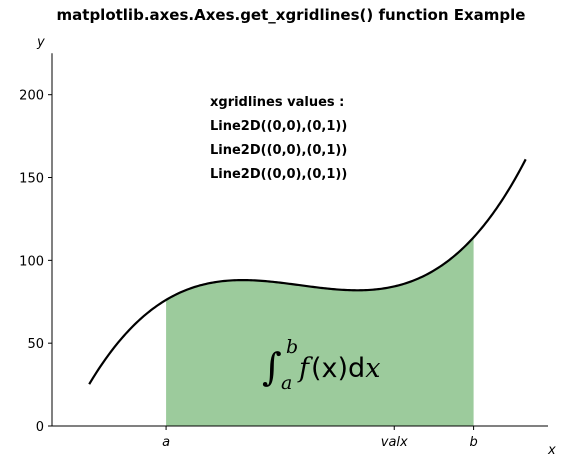  I want to click on y-tick-label: 150, so click(31, 179).